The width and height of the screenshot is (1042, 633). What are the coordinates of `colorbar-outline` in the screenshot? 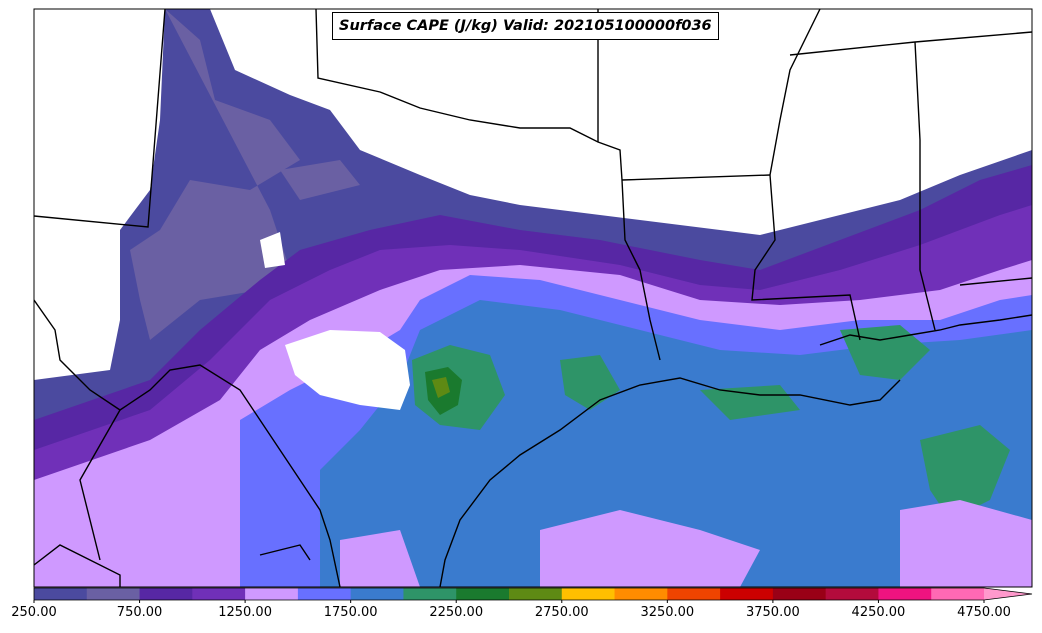 It's located at (533, 594).